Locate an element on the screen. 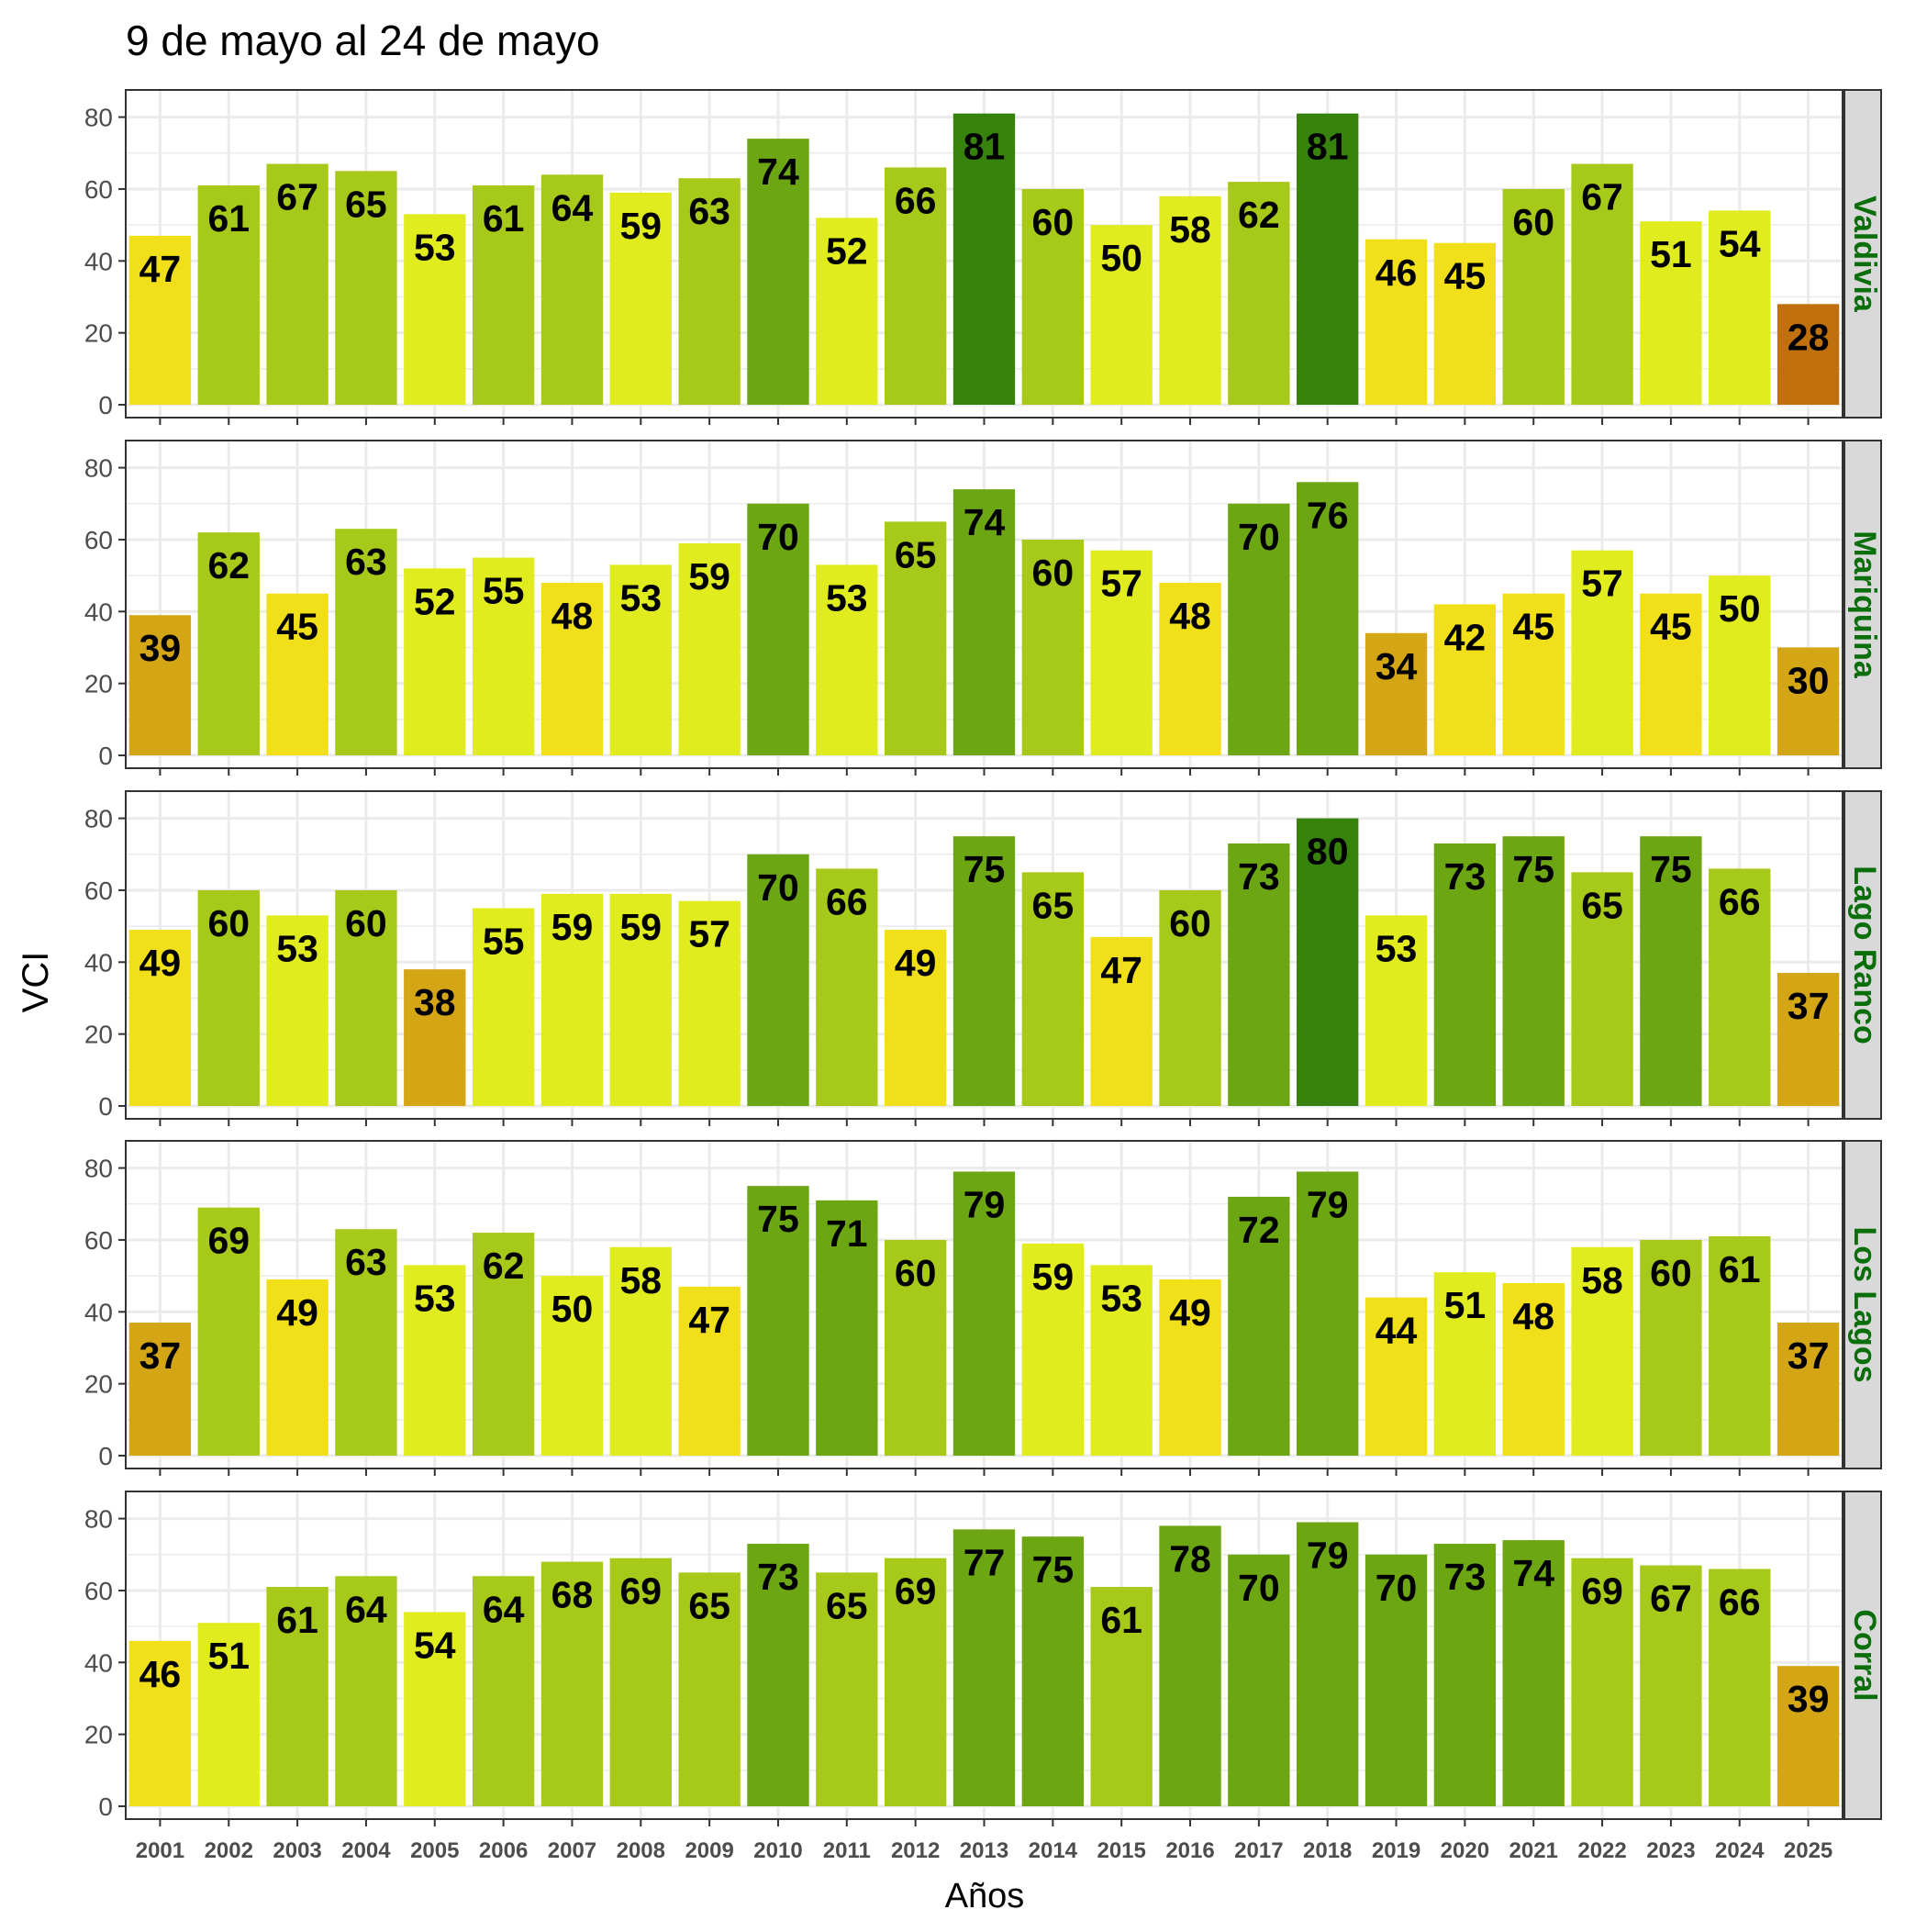 The width and height of the screenshot is (1927, 1932). x-tick-label: 2008 is located at coordinates (641, 1851).